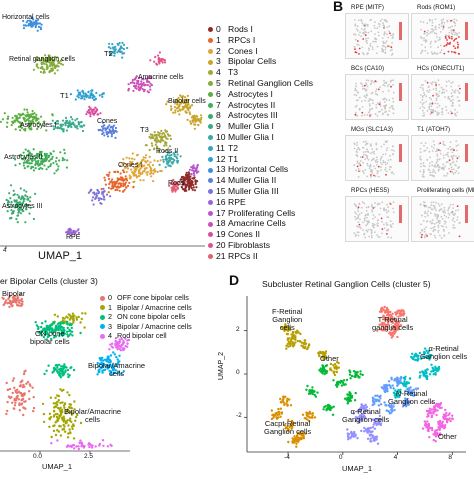 This screenshot has height=479, width=474. What do you see at coordinates (167, 151) in the screenshot?
I see `label-rods-2: Rods II` at bounding box center [167, 151].